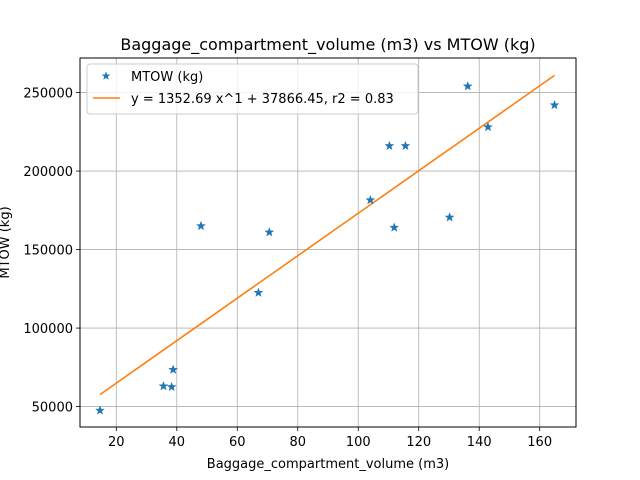  Describe the element at coordinates (48, 172) in the screenshot. I see `y-tick-label: 200000` at that location.